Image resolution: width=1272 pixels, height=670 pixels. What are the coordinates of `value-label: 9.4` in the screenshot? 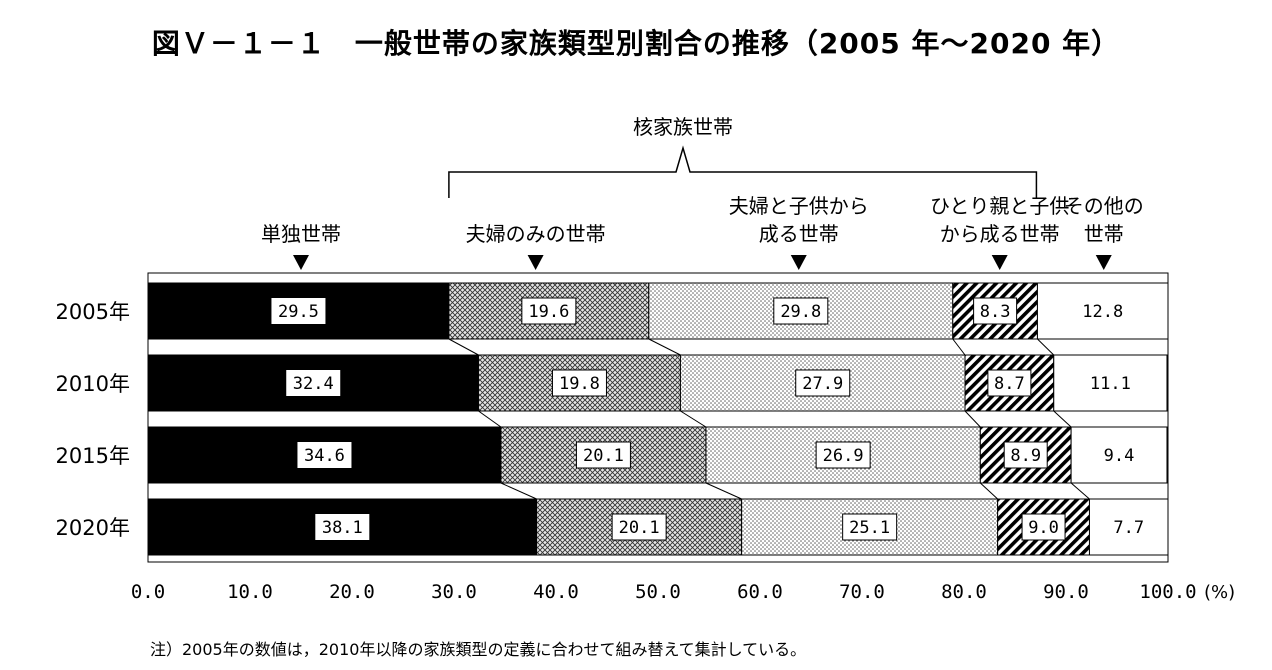 It's located at (1119, 456).